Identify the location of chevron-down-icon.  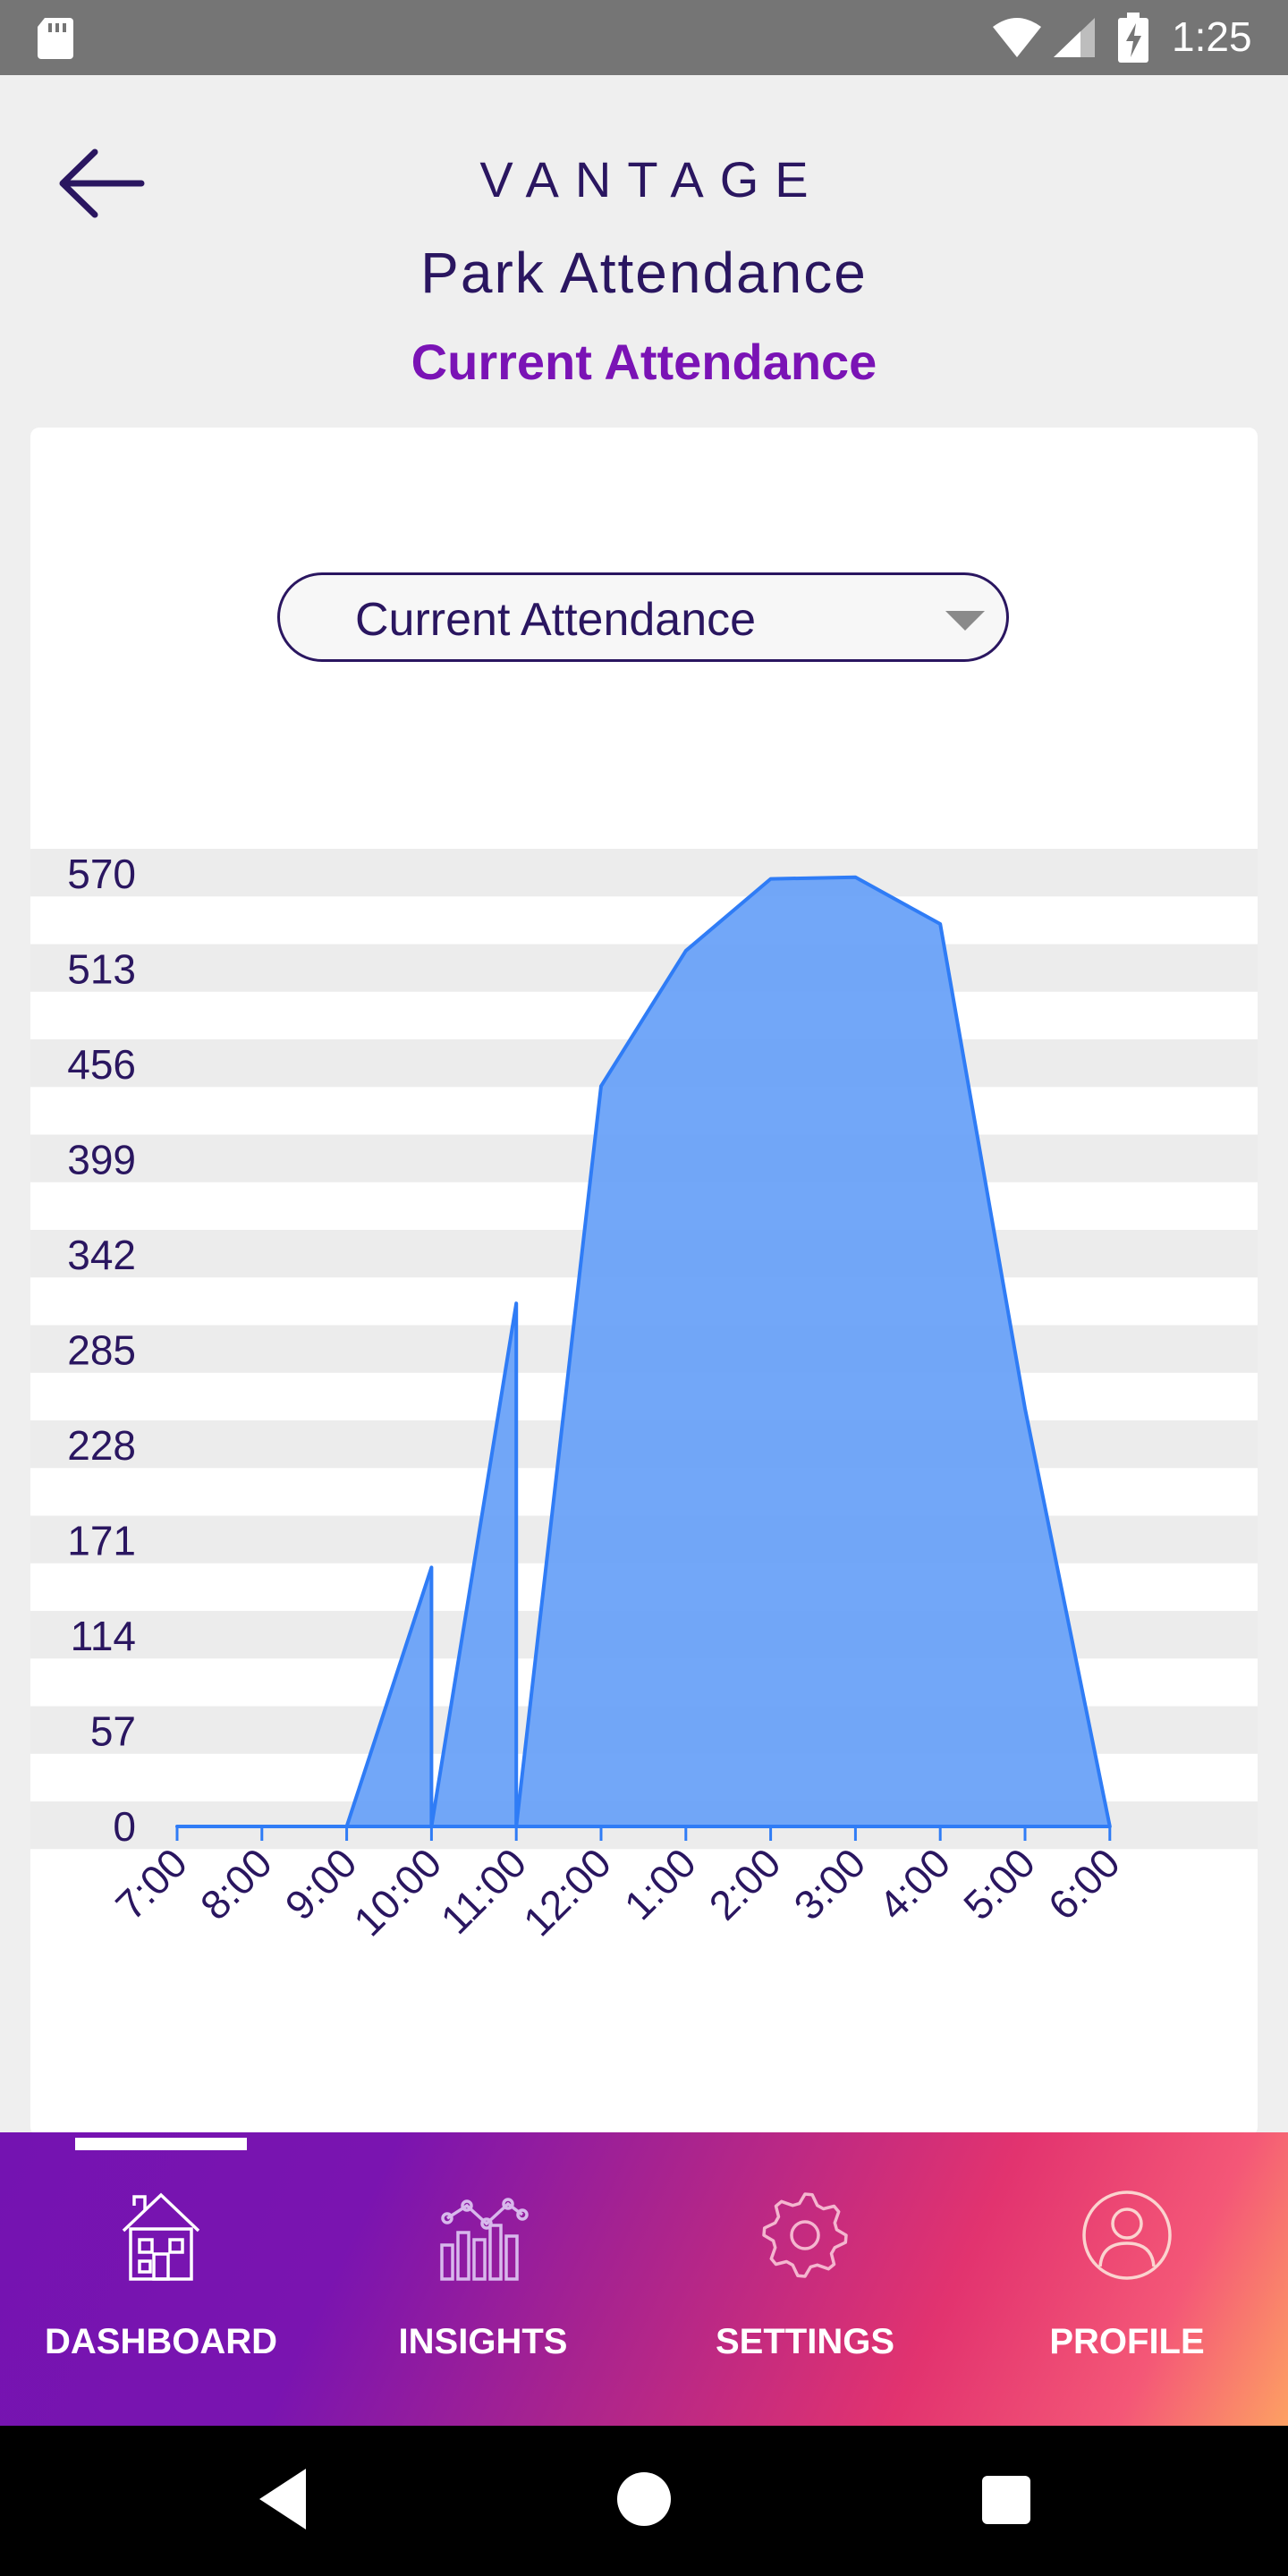
(965, 621).